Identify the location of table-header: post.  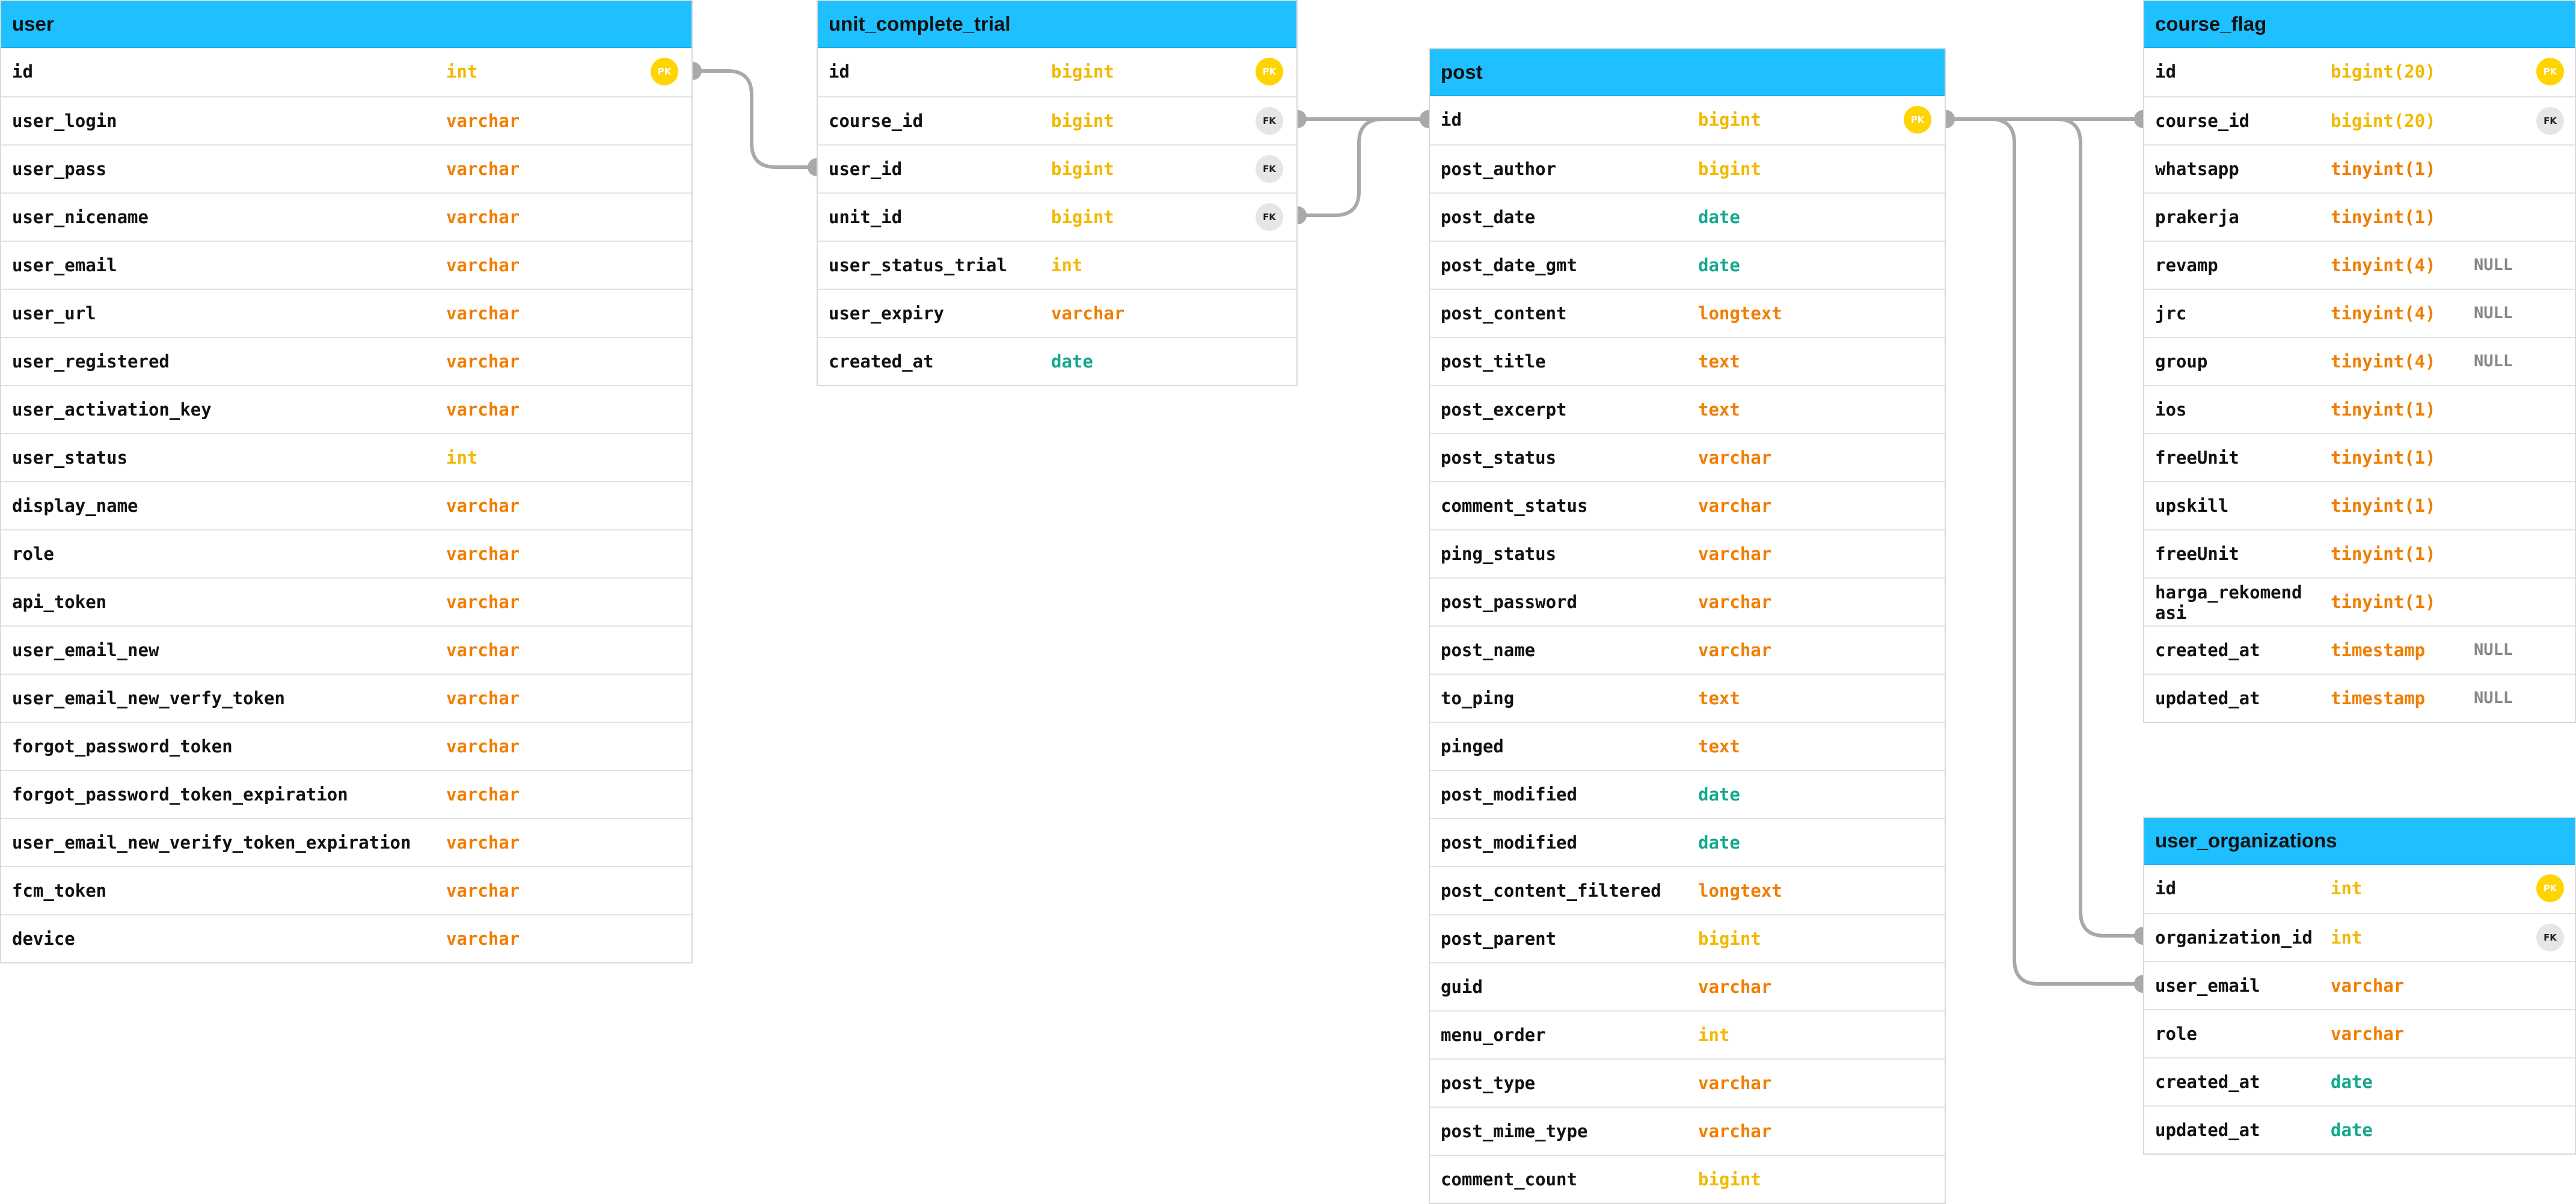
(1687, 72).